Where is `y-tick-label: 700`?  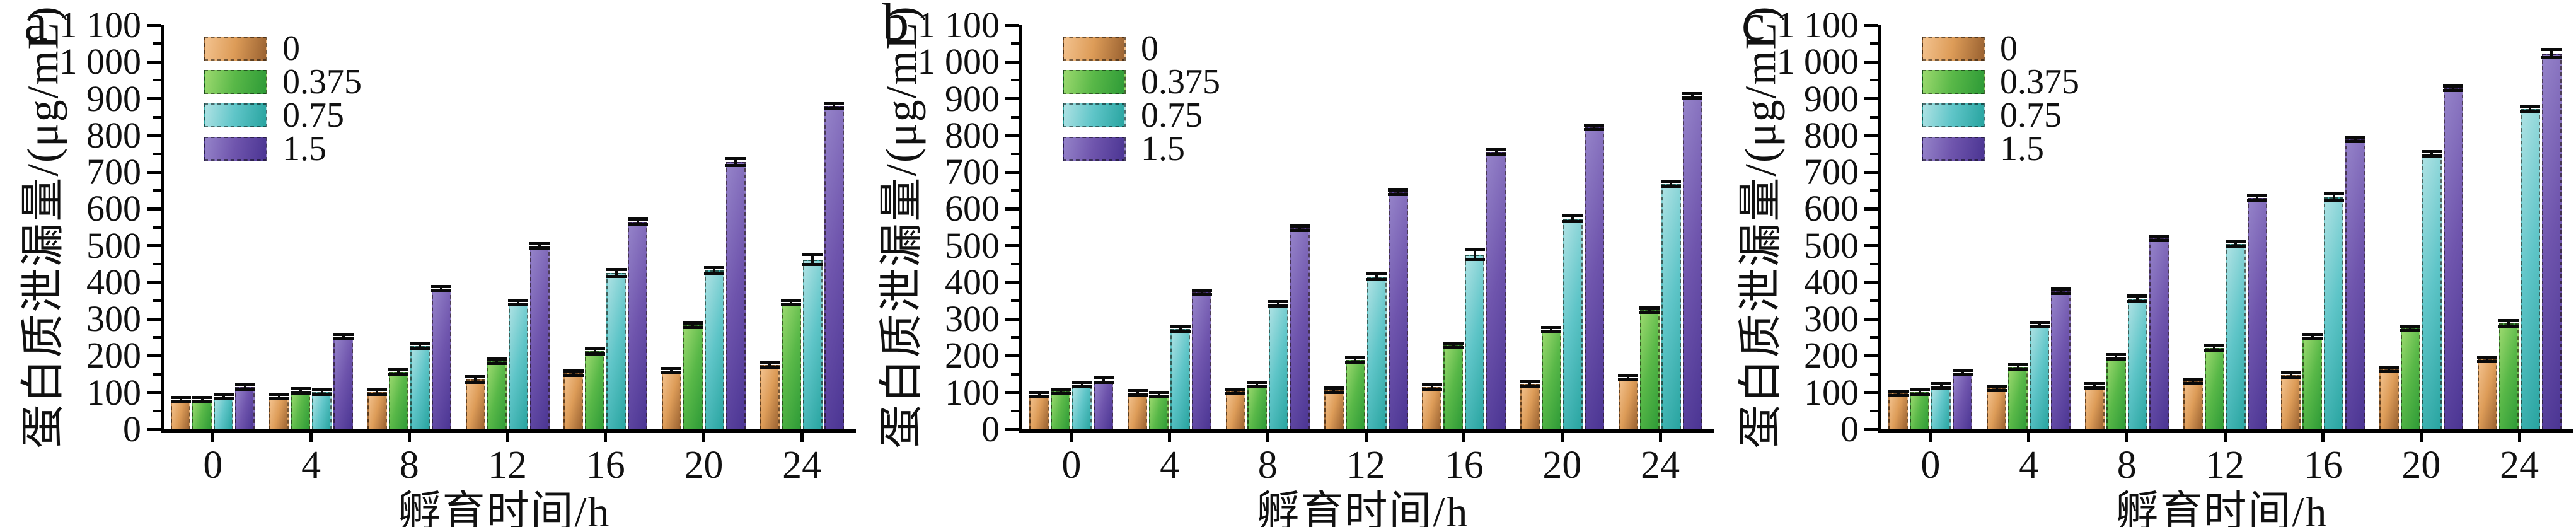
y-tick-label: 700 is located at coordinates (114, 172).